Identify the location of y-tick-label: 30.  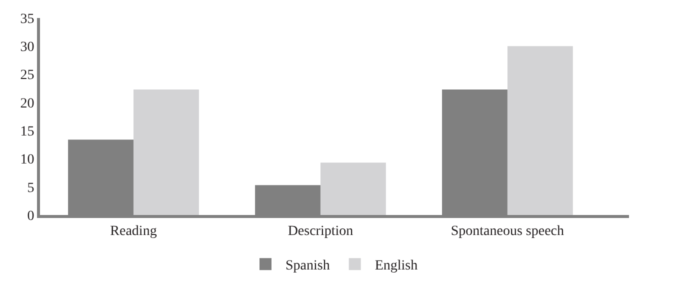
(27, 48).